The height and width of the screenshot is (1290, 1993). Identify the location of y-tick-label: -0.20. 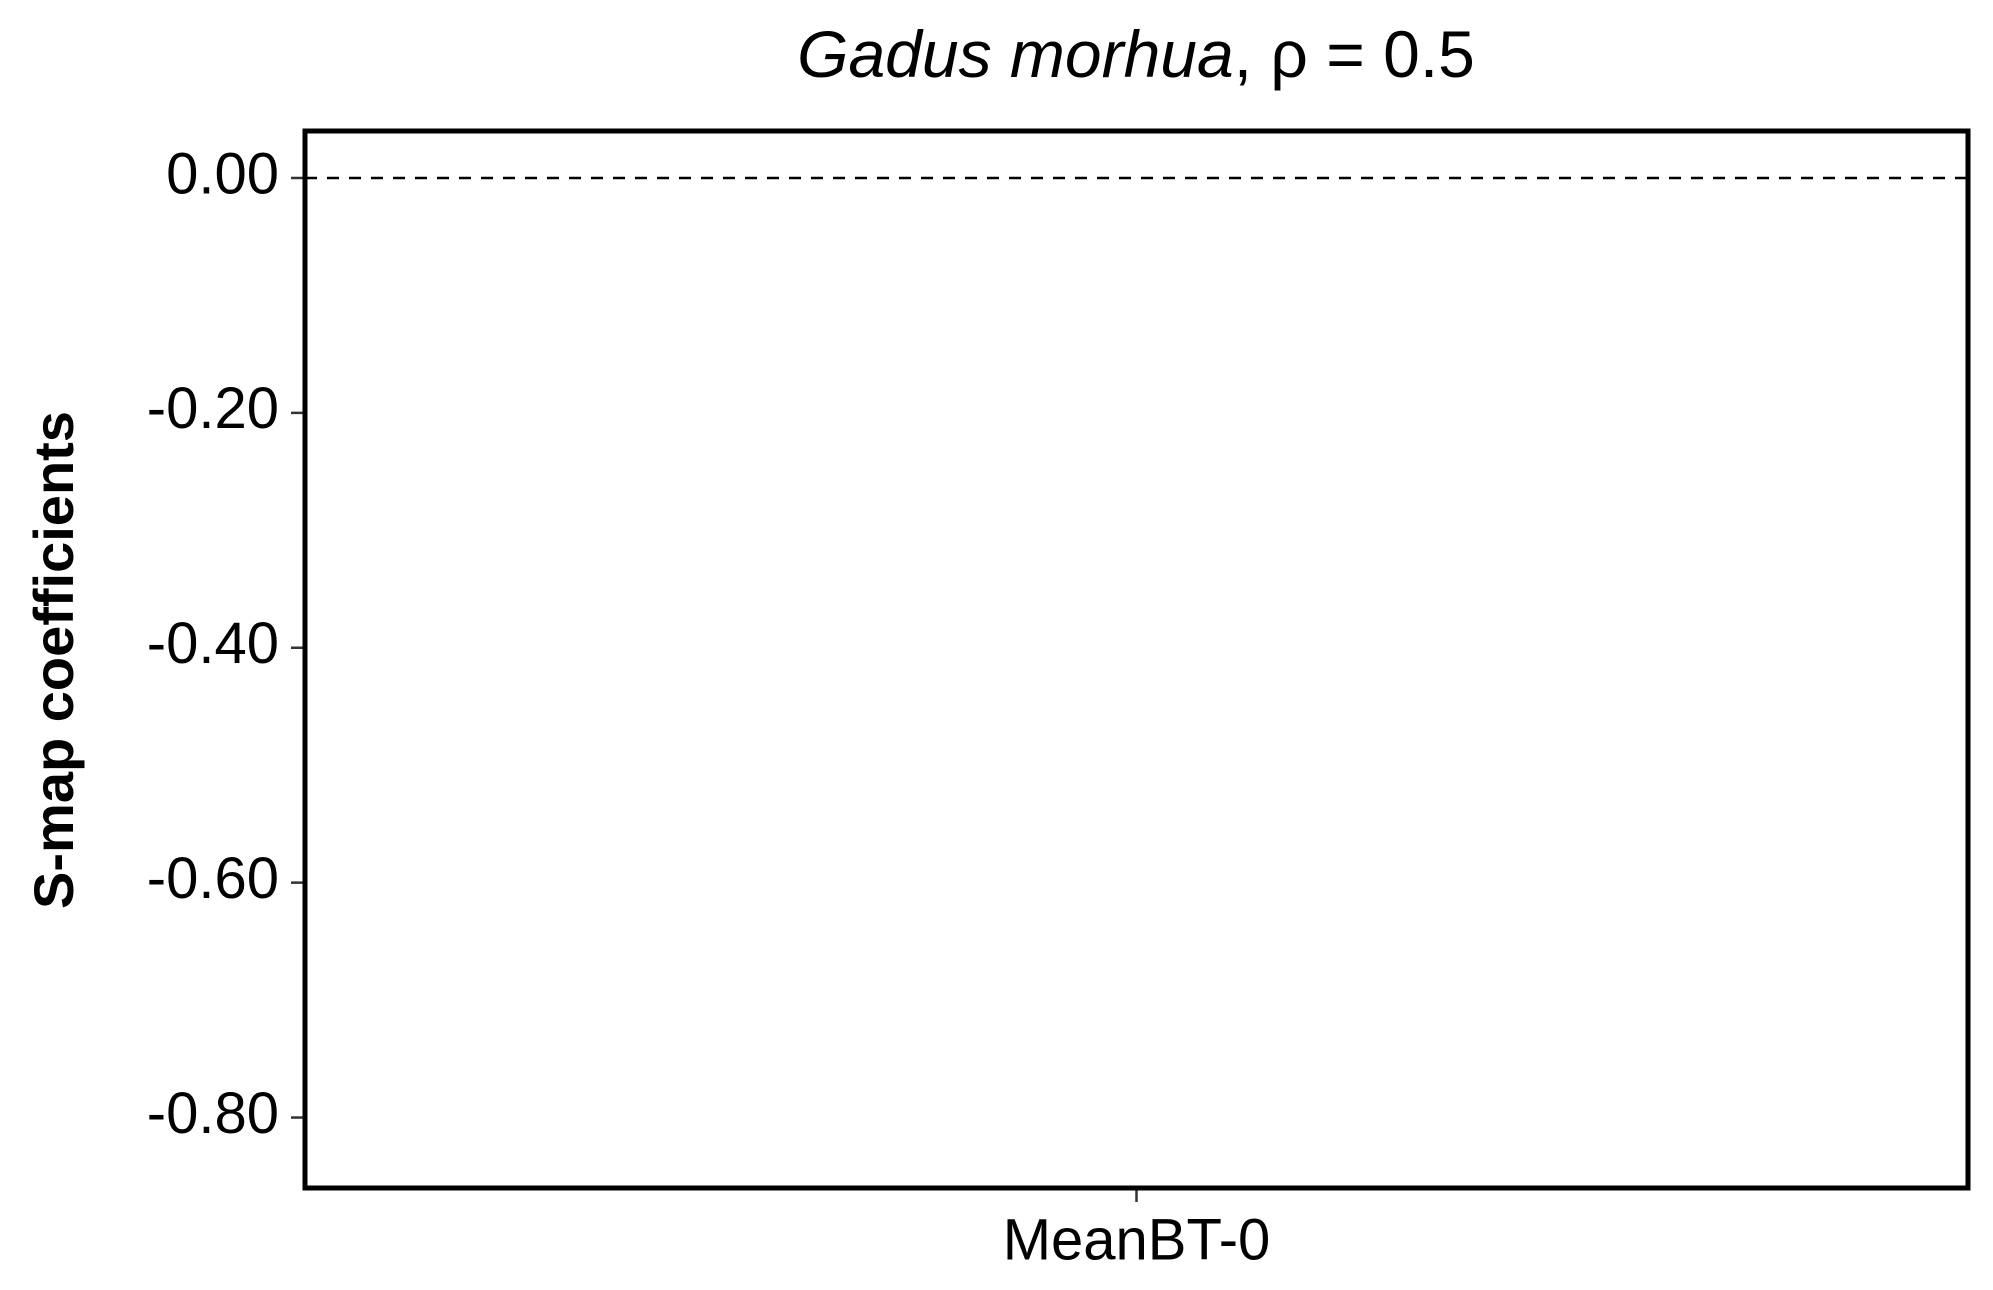
(213, 408).